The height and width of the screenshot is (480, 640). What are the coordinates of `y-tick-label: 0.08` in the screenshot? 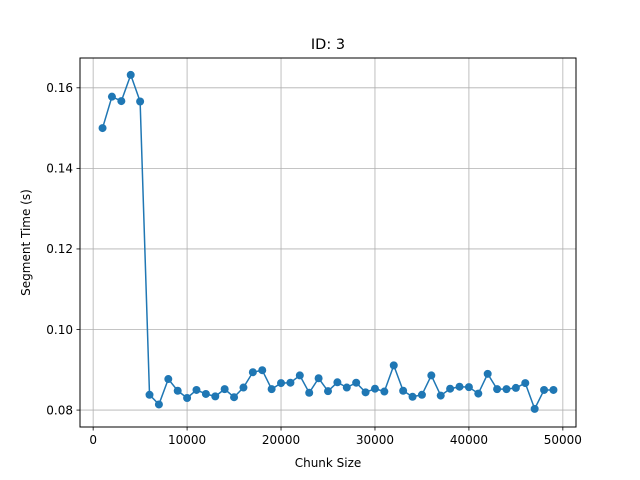 It's located at (59, 410).